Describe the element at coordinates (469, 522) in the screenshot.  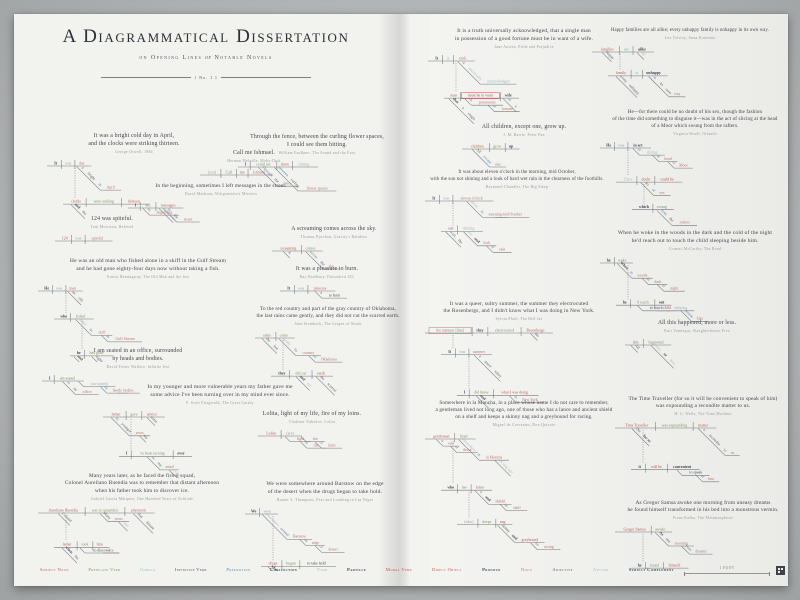
I see `diagram-word: (who)` at that location.